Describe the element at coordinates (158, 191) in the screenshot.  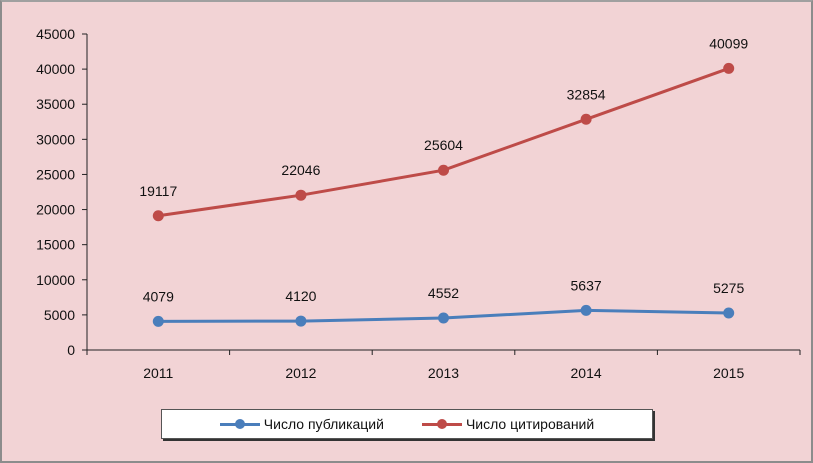
I see `data-label: 19117` at that location.